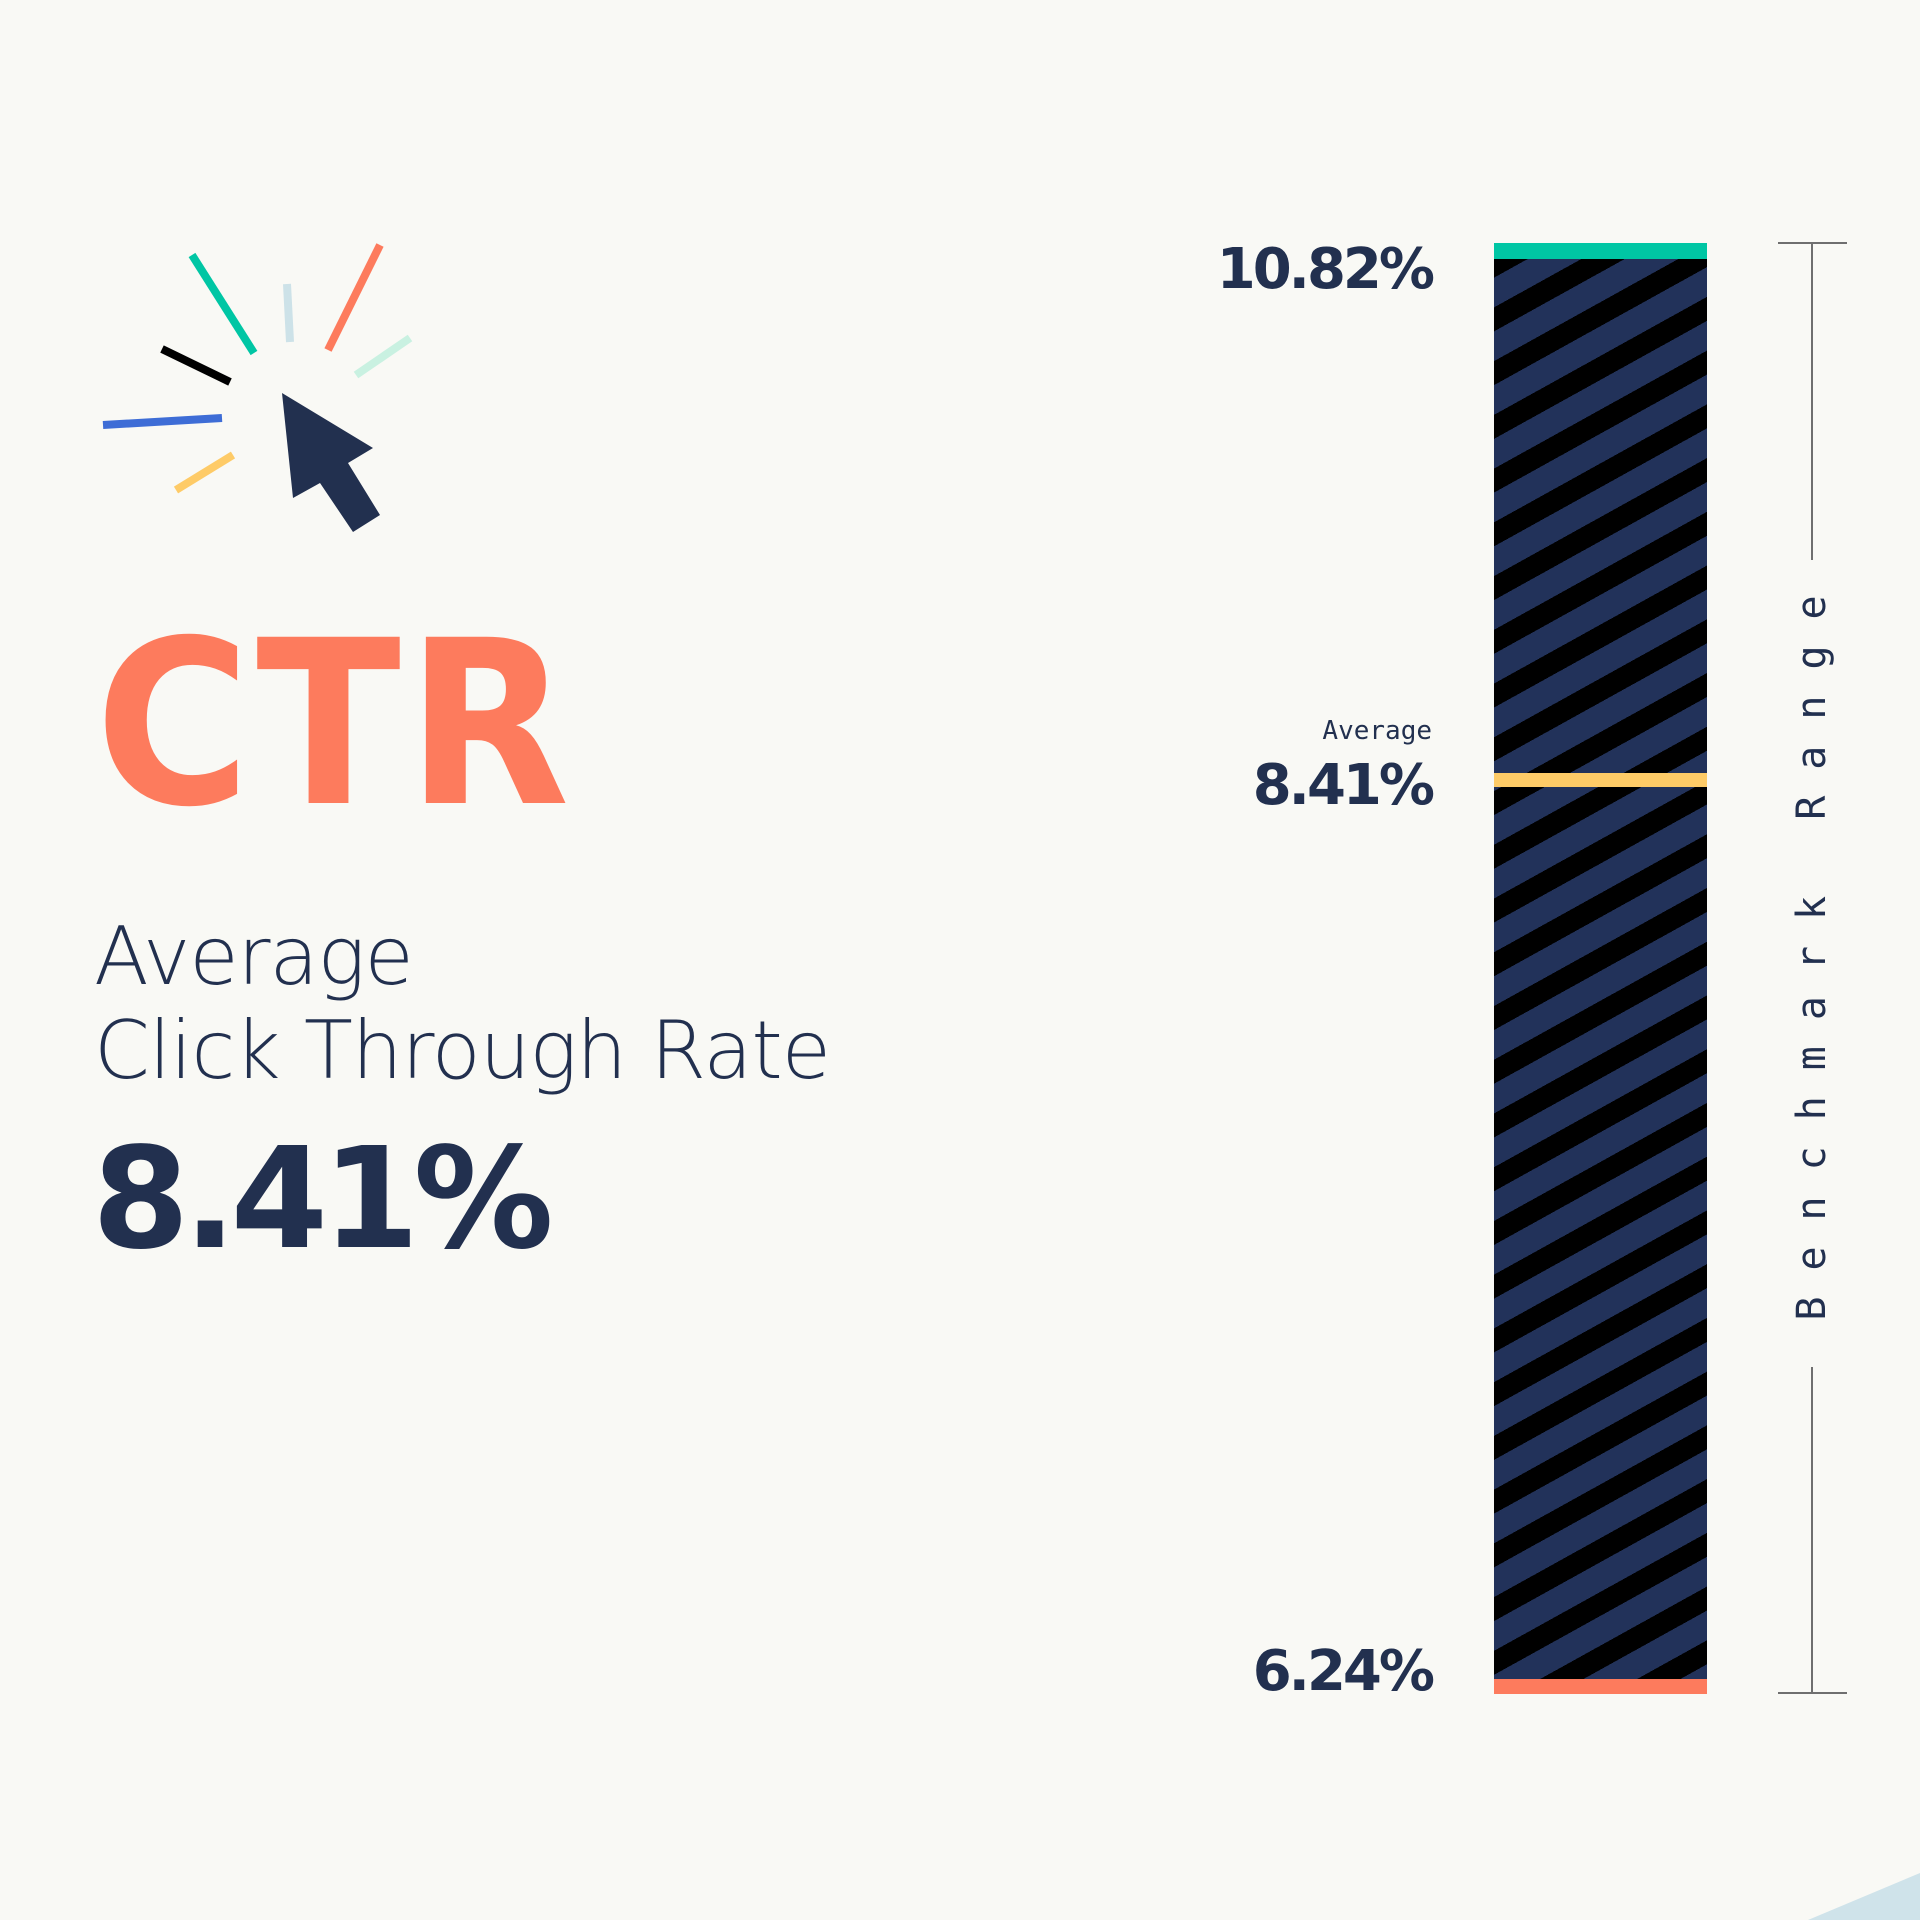 The height and width of the screenshot is (1920, 1920). I want to click on bracket-lower-line, so click(1812, 1530).